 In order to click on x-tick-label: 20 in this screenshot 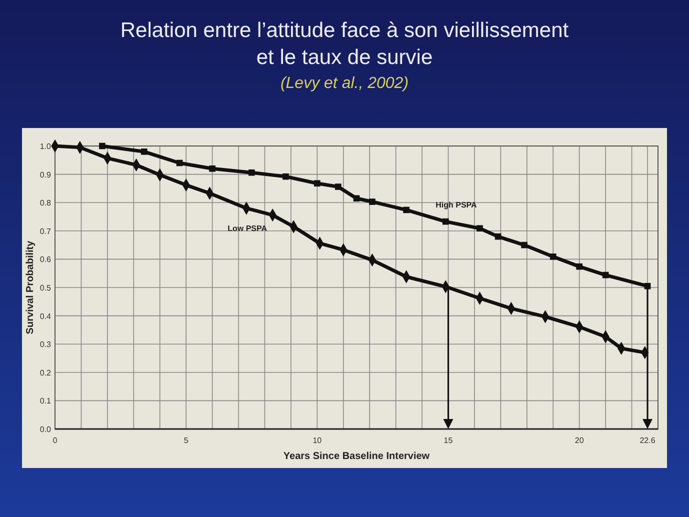, I will do `click(579, 440)`.